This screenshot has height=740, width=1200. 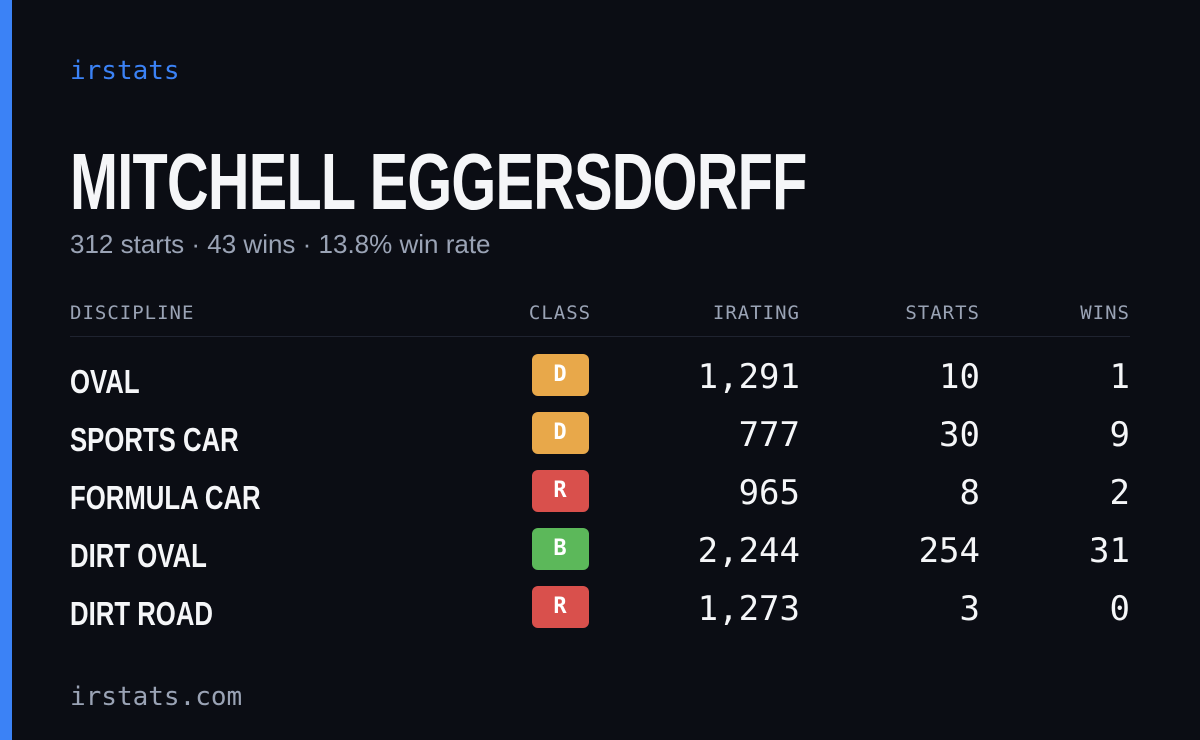 I want to click on footer: irstats.com, so click(x=156, y=697).